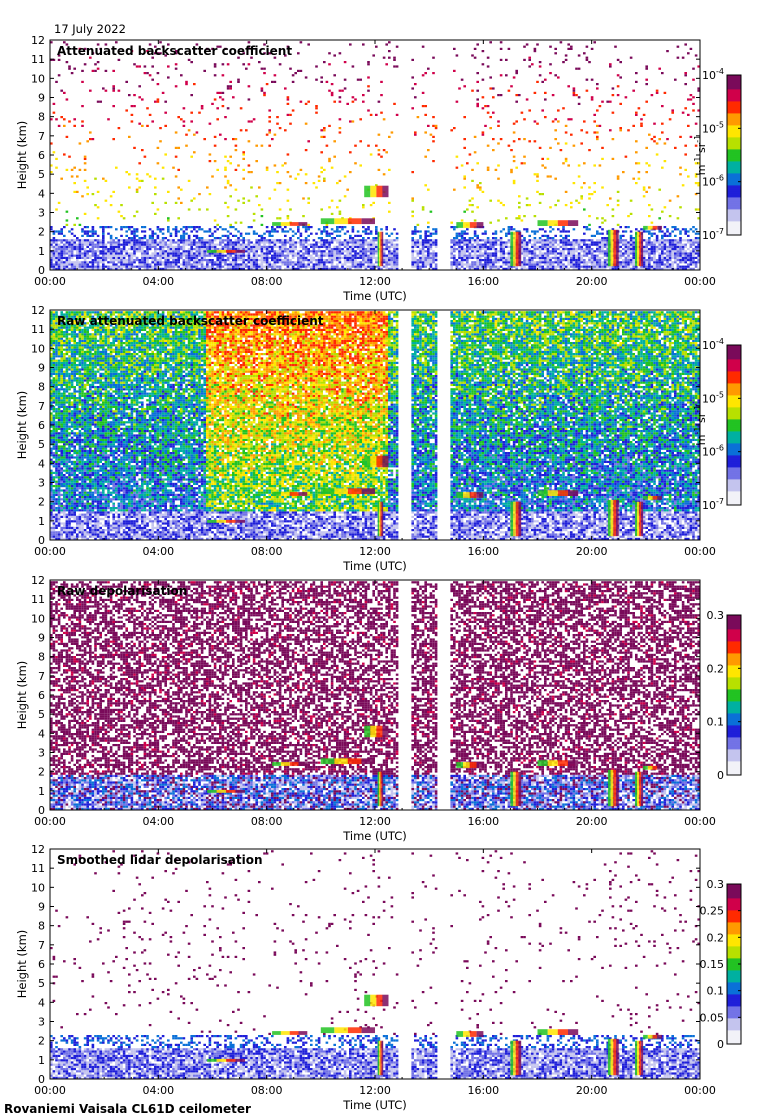 The width and height of the screenshot is (780, 1120). Describe the element at coordinates (716, 884) in the screenshot. I see `colorbar-tick-label: 0.3` at that location.